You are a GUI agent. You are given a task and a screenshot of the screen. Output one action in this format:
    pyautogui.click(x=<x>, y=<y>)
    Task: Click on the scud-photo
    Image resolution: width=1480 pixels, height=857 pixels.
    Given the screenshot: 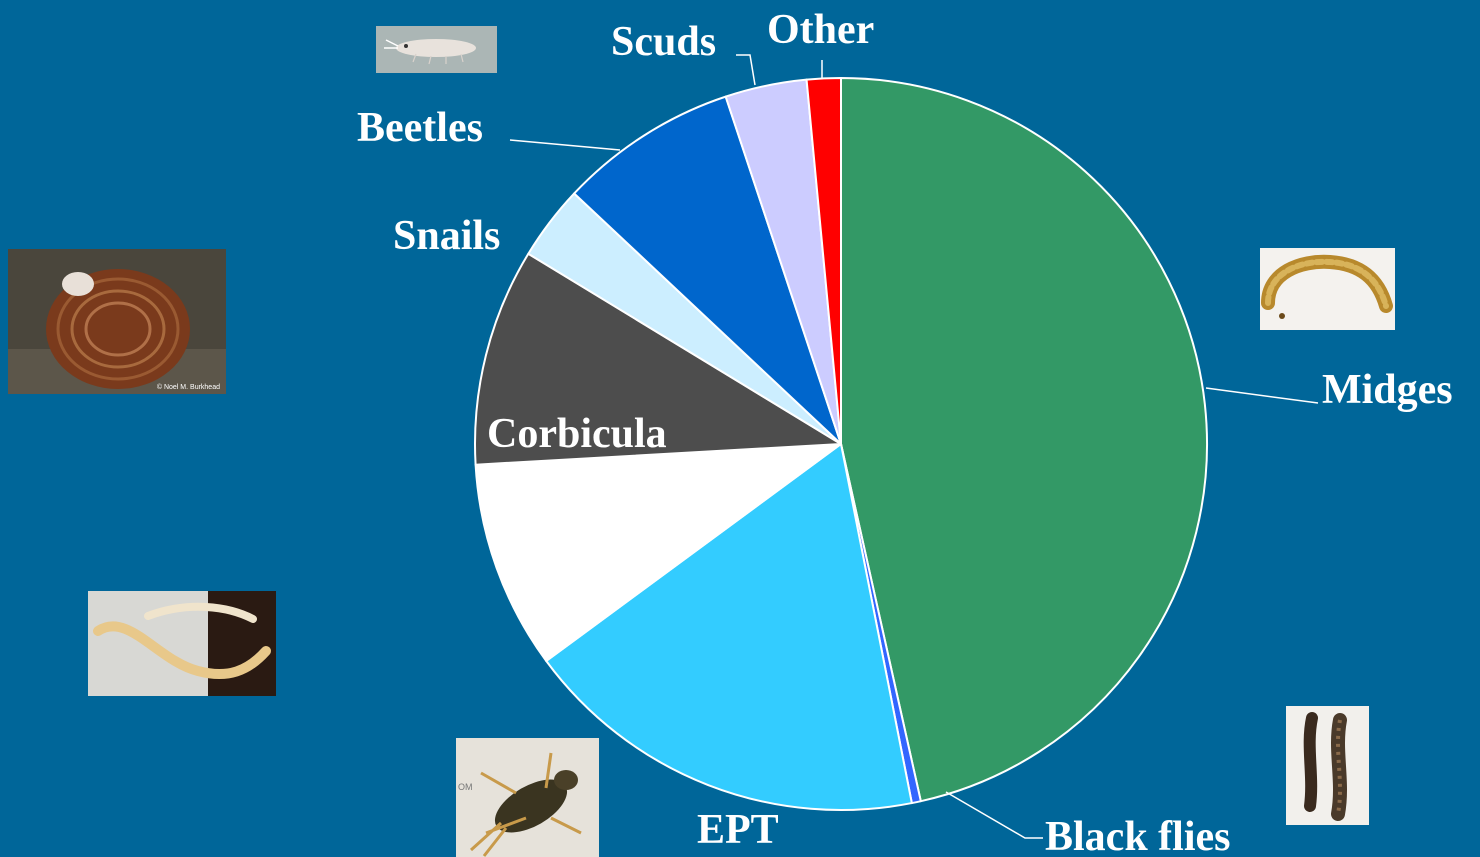 What is the action you would take?
    pyautogui.click(x=436, y=49)
    